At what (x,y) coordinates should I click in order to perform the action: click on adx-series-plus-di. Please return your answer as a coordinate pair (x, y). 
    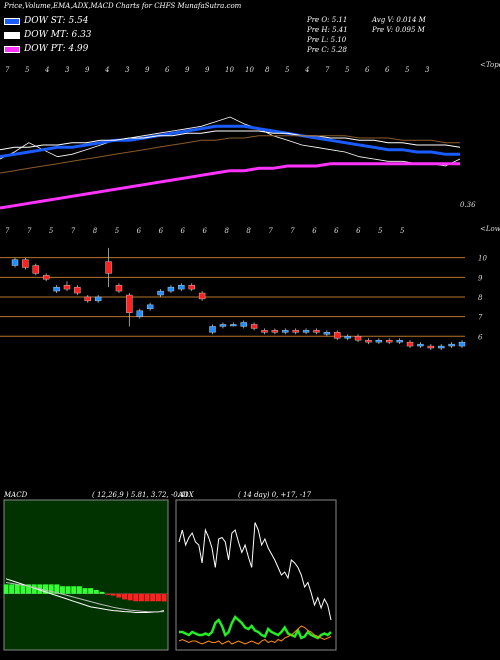
    Looking at the image, I should click on (255, 627).